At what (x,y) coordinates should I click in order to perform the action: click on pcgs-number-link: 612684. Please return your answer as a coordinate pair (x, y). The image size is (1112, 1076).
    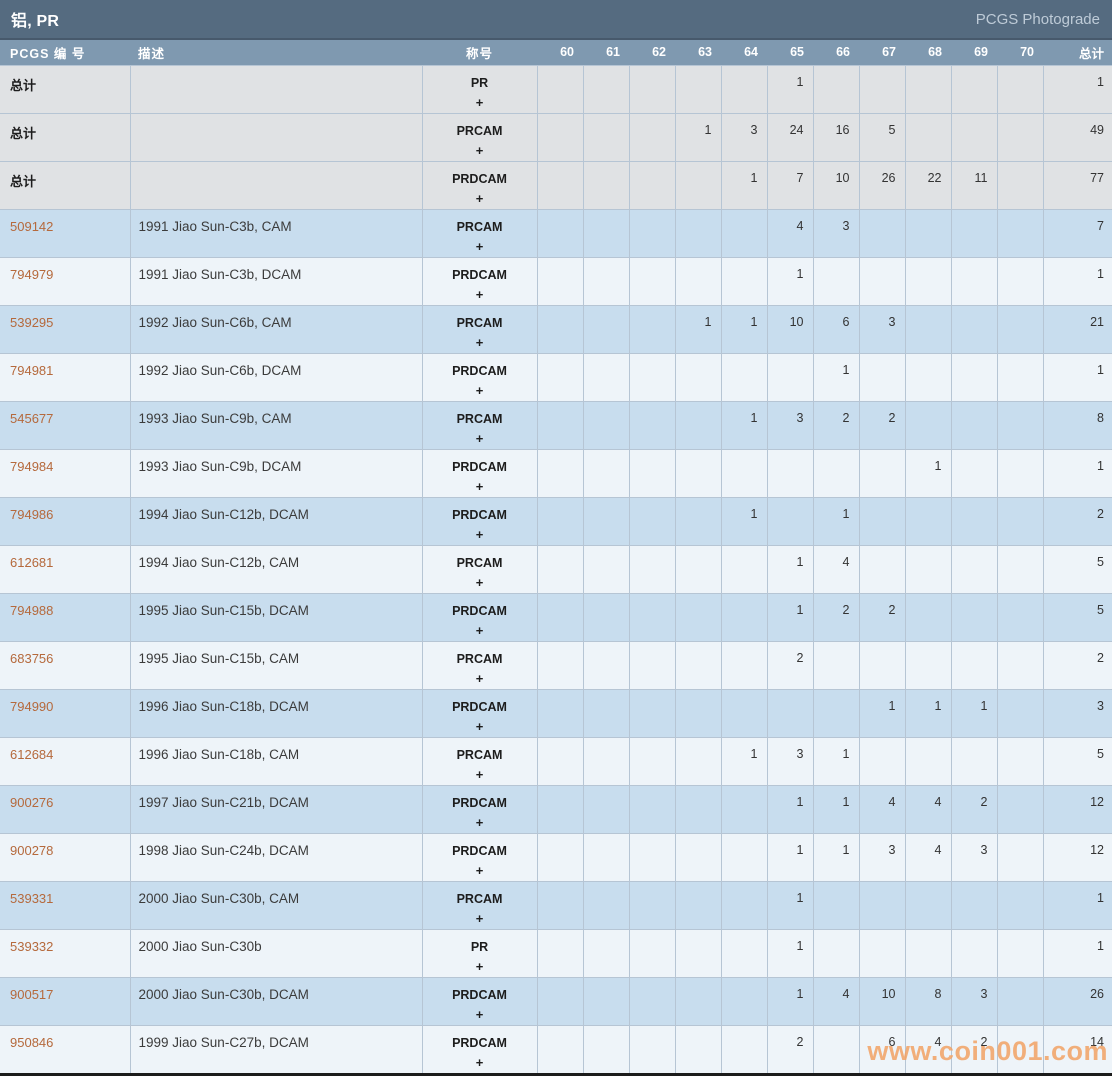
    Looking at the image, I should click on (32, 754).